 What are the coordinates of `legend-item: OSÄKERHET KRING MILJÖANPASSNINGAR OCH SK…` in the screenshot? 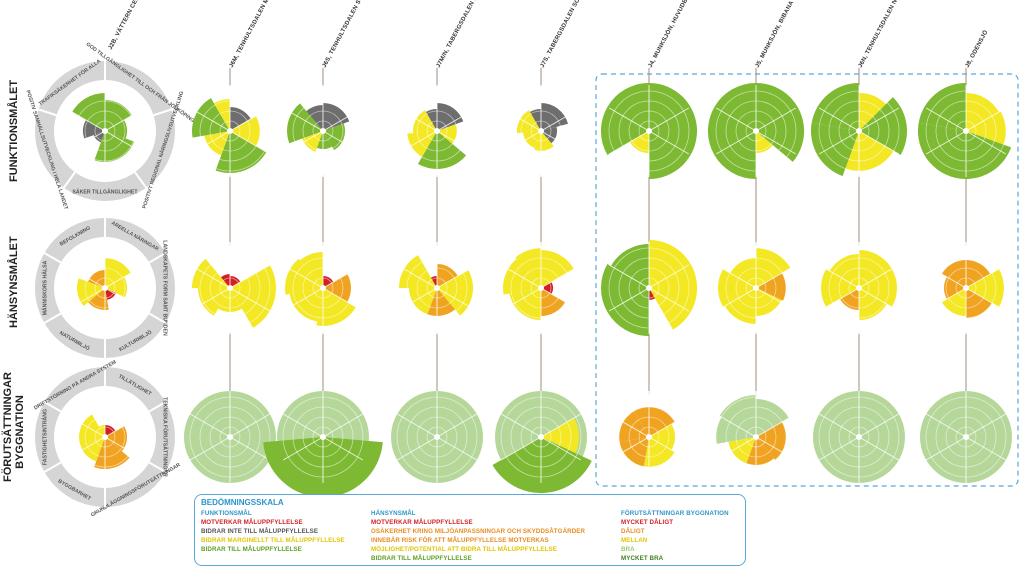 It's located at (478, 531).